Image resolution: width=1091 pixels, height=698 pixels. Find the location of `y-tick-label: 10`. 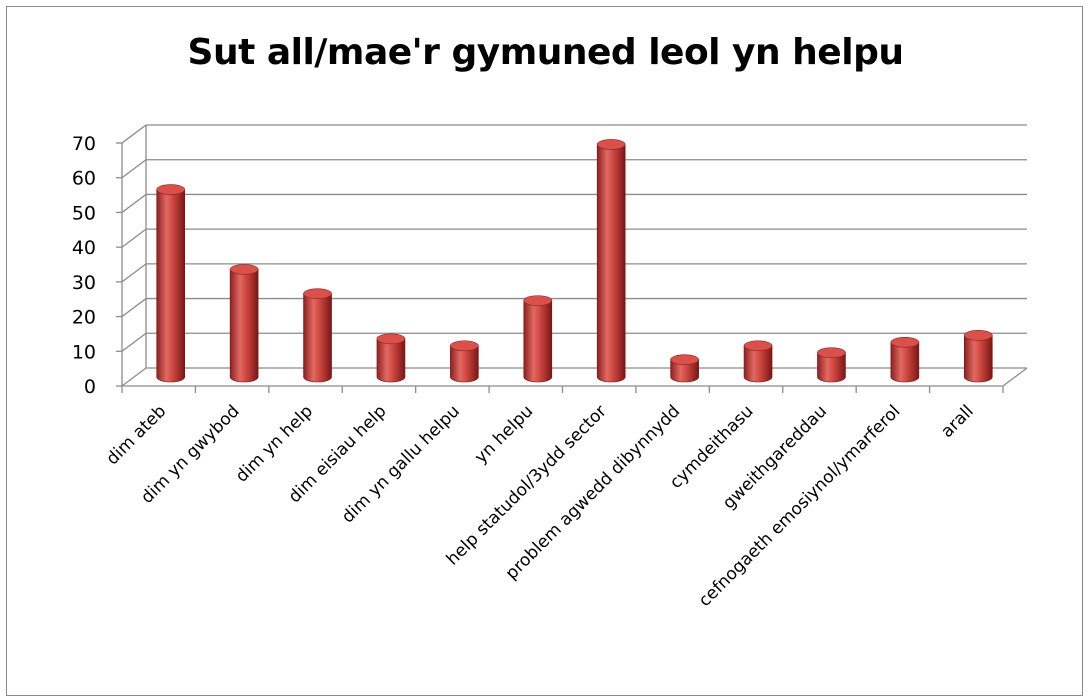

y-tick-label: 10 is located at coordinates (84, 352).